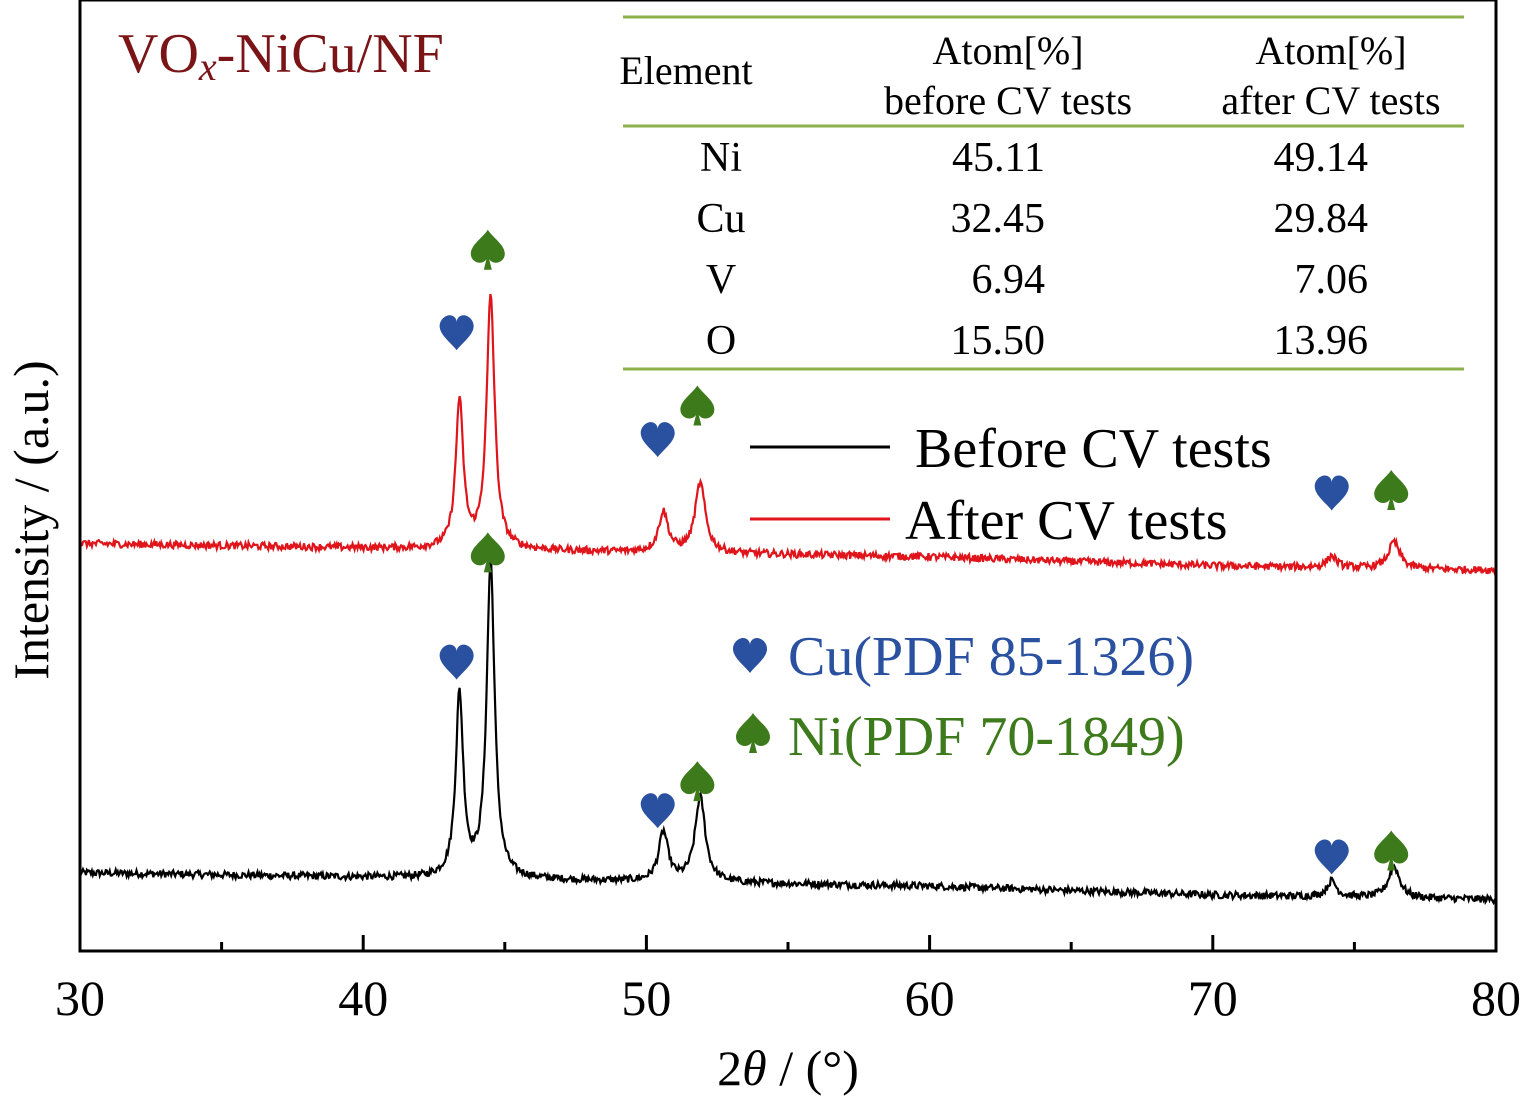  I want to click on x-tick-label: 50, so click(646, 998).